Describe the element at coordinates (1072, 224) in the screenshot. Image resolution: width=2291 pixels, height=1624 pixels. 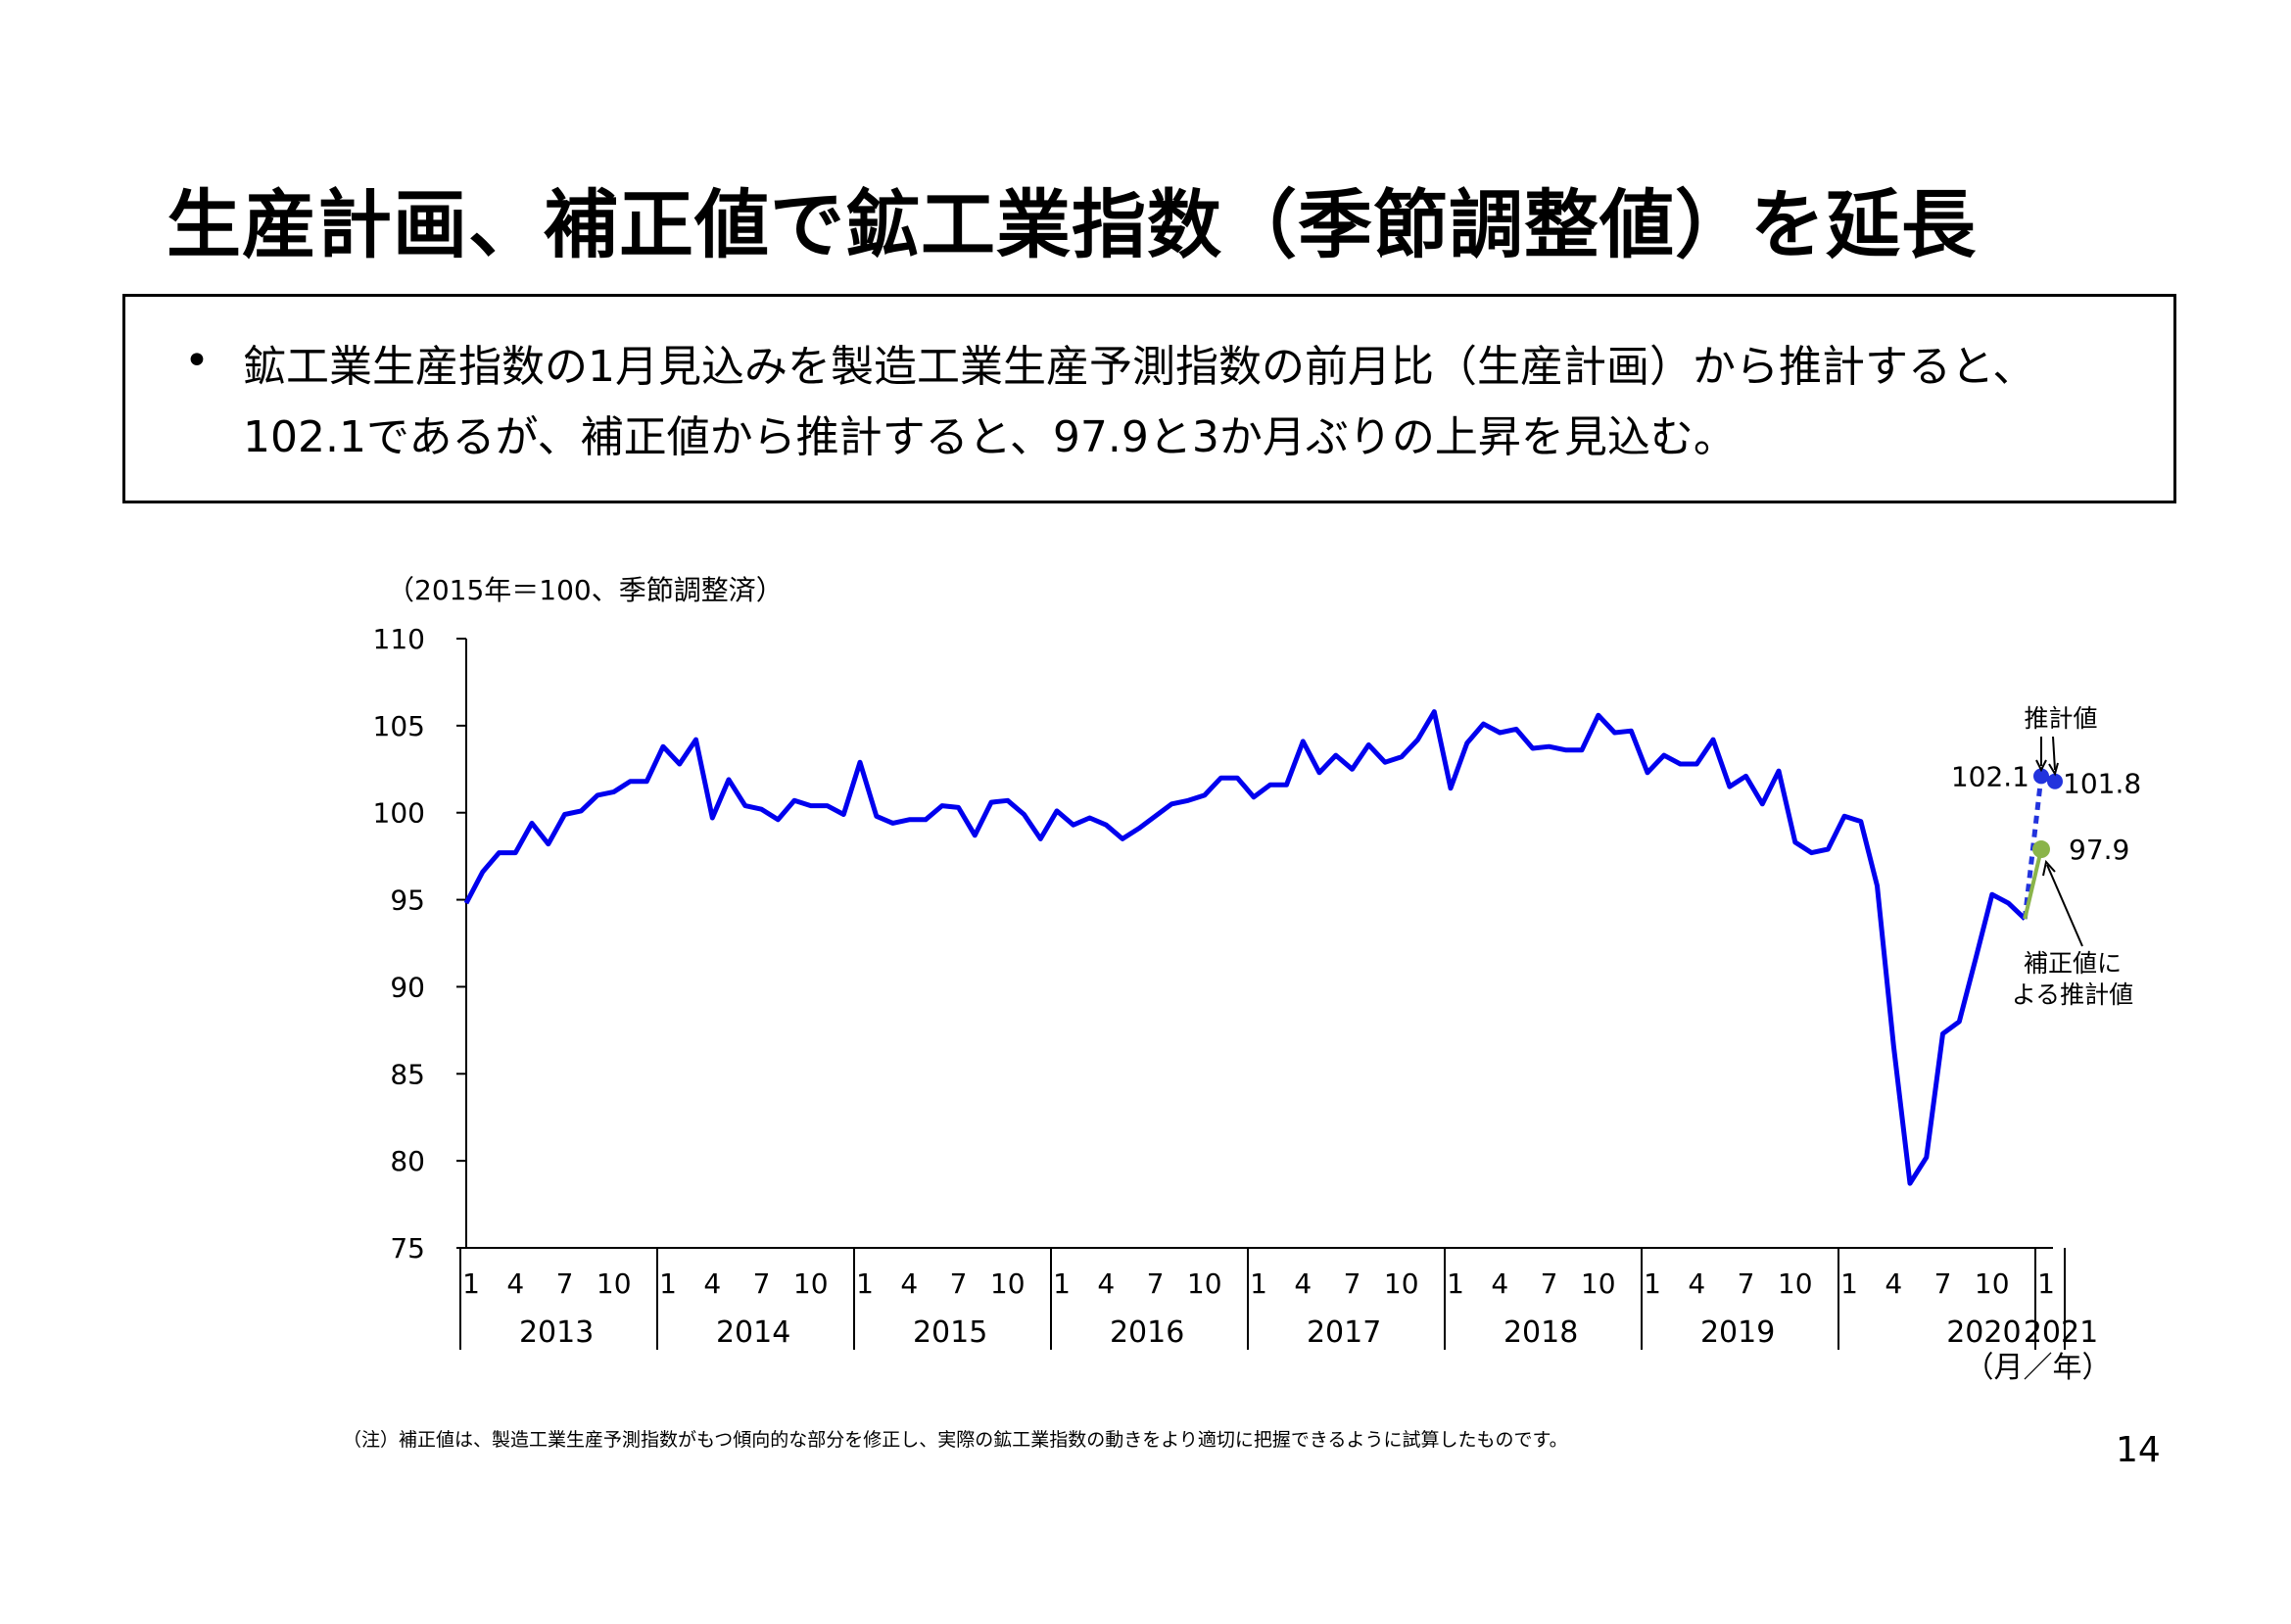
I see `slide-title: 生産計画、補正値で鉱工業指数（季節調整値）を延長` at that location.